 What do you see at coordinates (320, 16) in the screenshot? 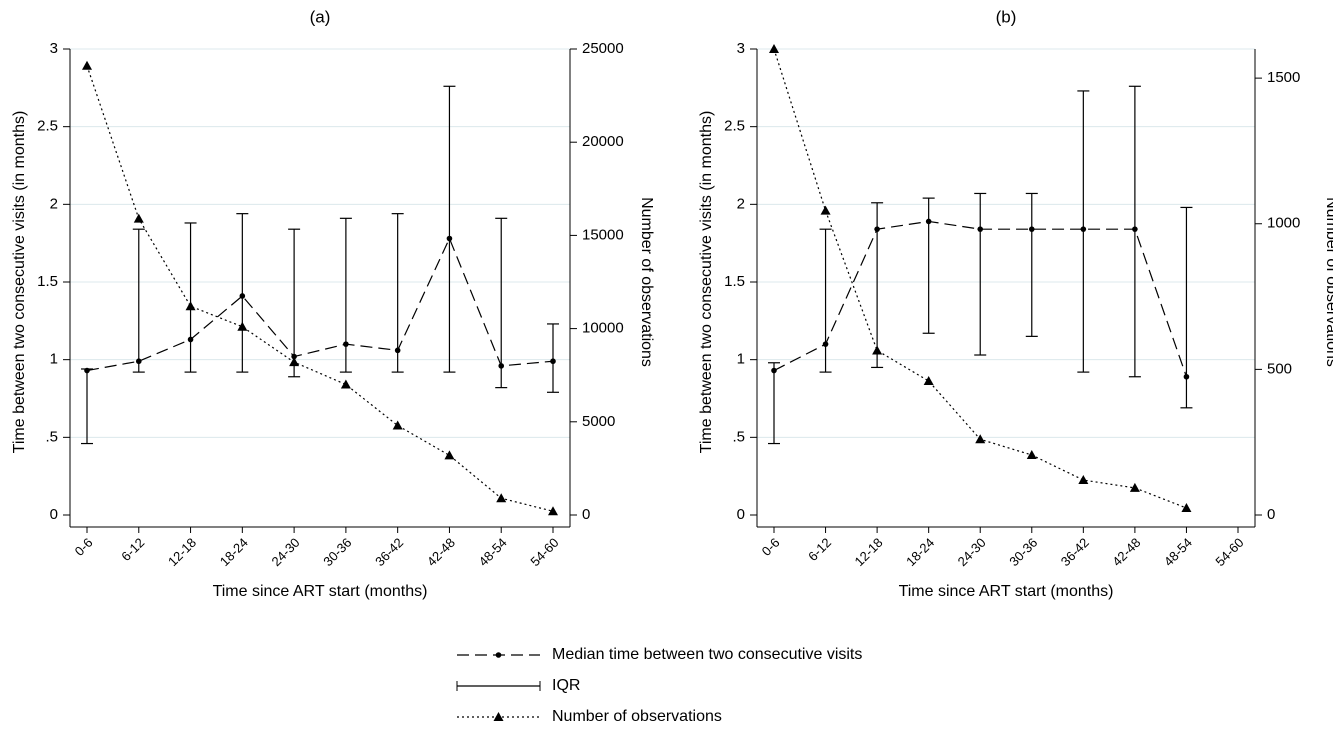
I see `panel-title: (a)` at bounding box center [320, 16].